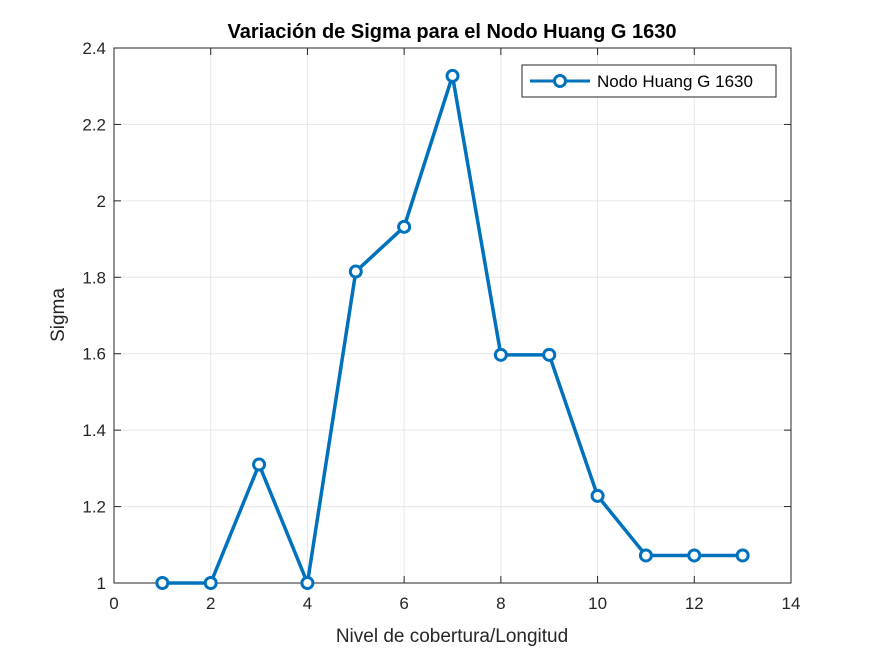 The image size is (875, 656). I want to click on x-tick-label: 8, so click(500, 603).